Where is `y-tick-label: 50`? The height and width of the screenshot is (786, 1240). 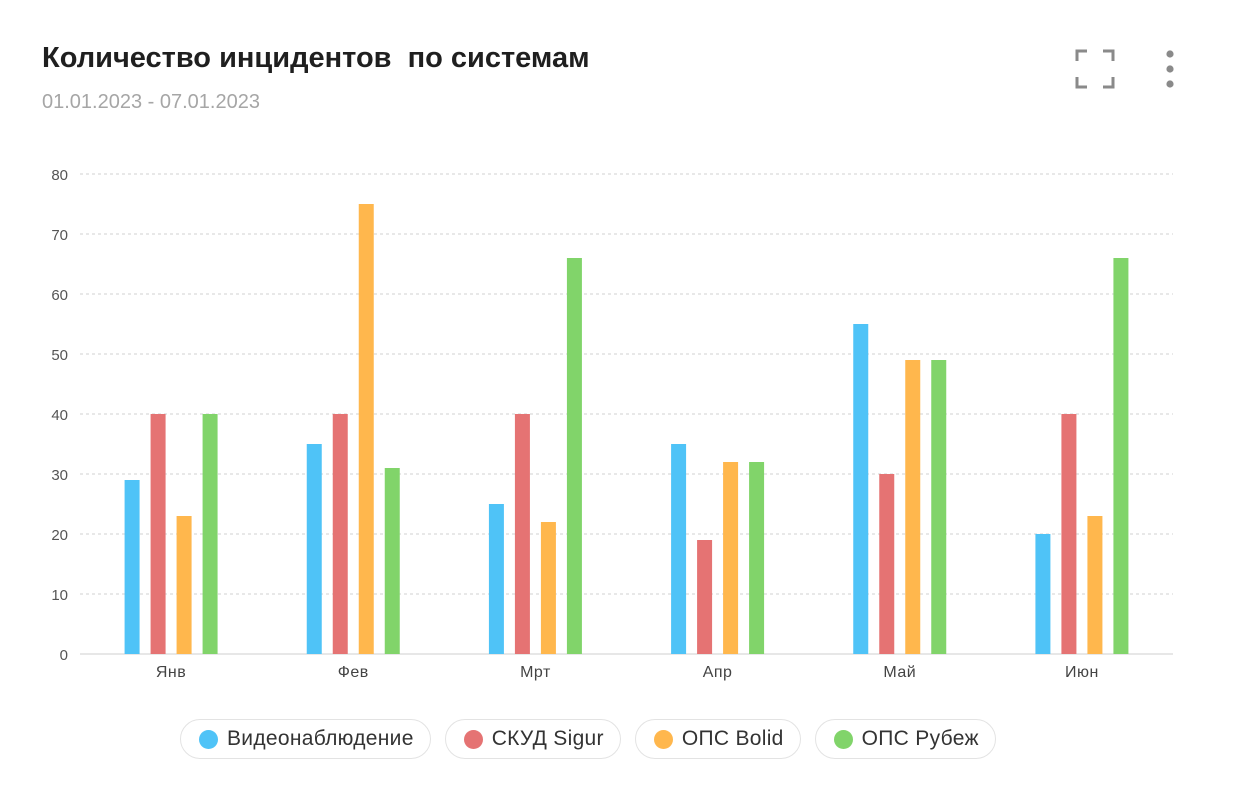
y-tick-label: 50 is located at coordinates (59, 355).